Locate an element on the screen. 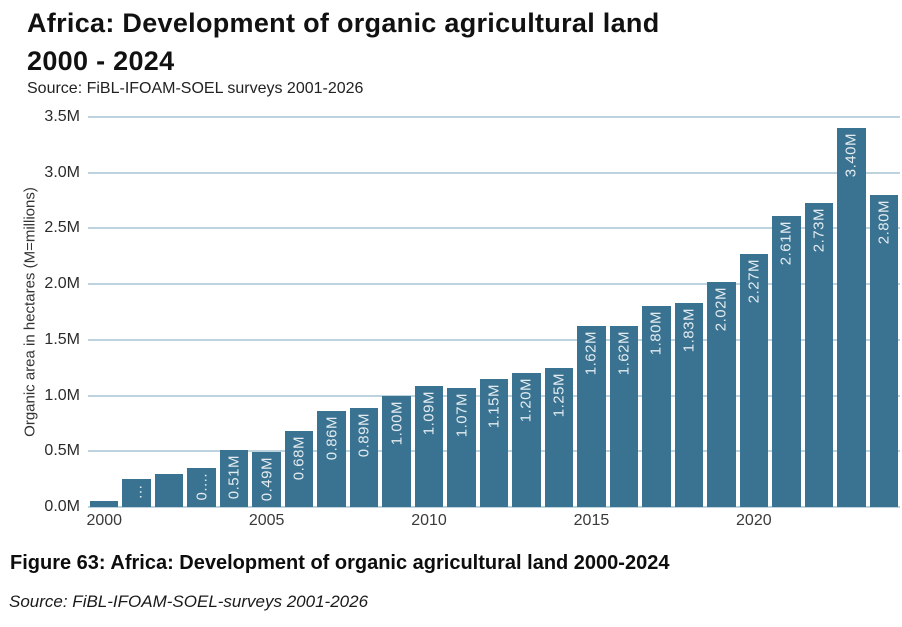 Image resolution: width=902 pixels, height=627 pixels. bar-value-label: 2.61M is located at coordinates (786, 243).